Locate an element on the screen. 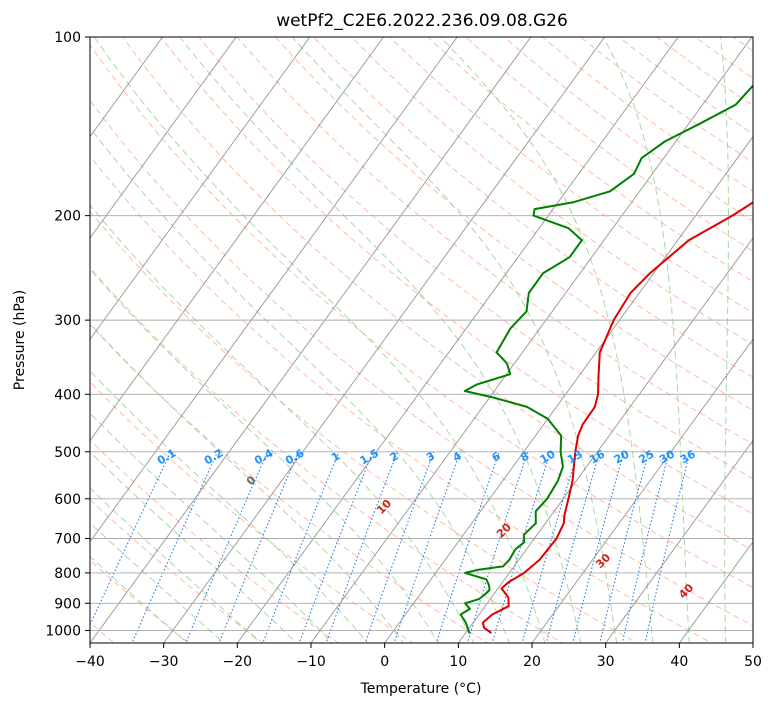 This screenshot has width=775, height=708. x-tick-label: −20 is located at coordinates (238, 662).